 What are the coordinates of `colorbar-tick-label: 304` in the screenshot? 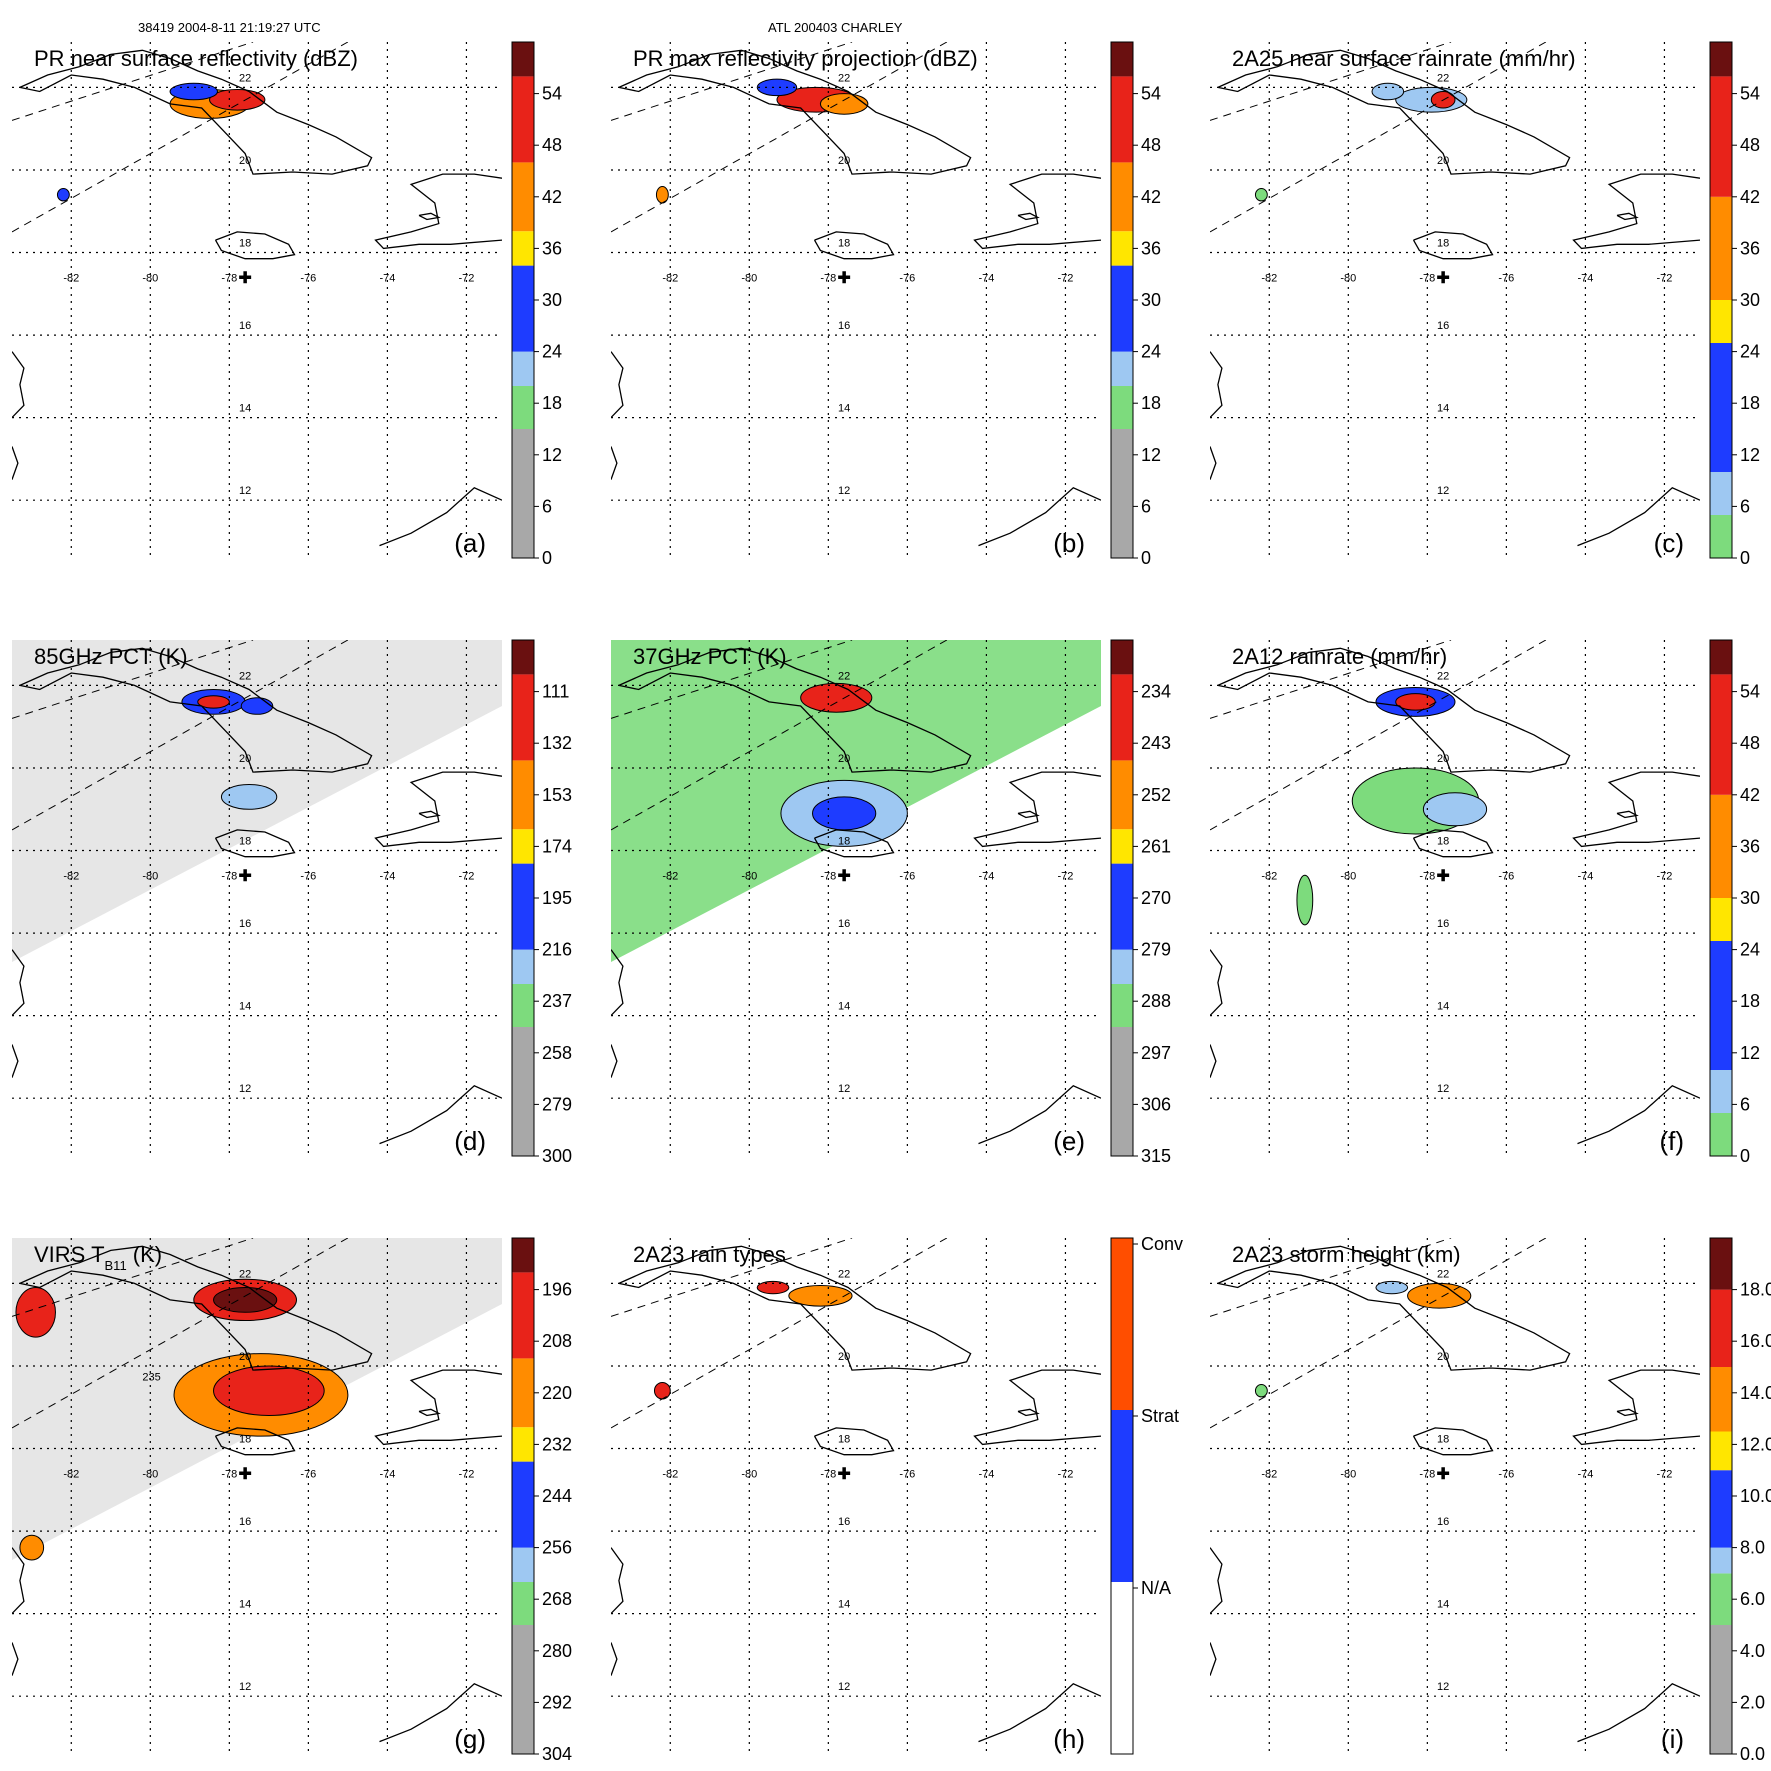 It's located at (557, 1754).